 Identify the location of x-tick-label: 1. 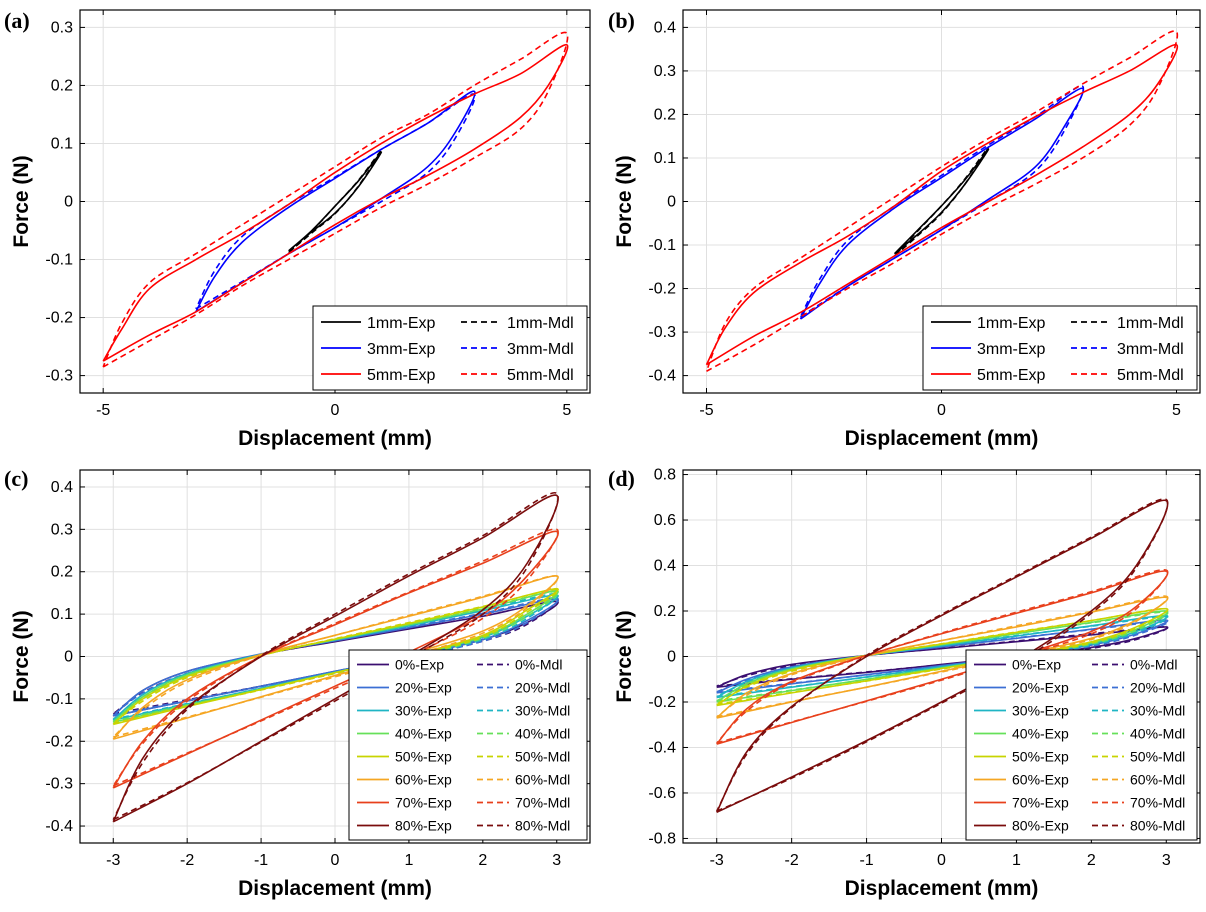
(1016, 860).